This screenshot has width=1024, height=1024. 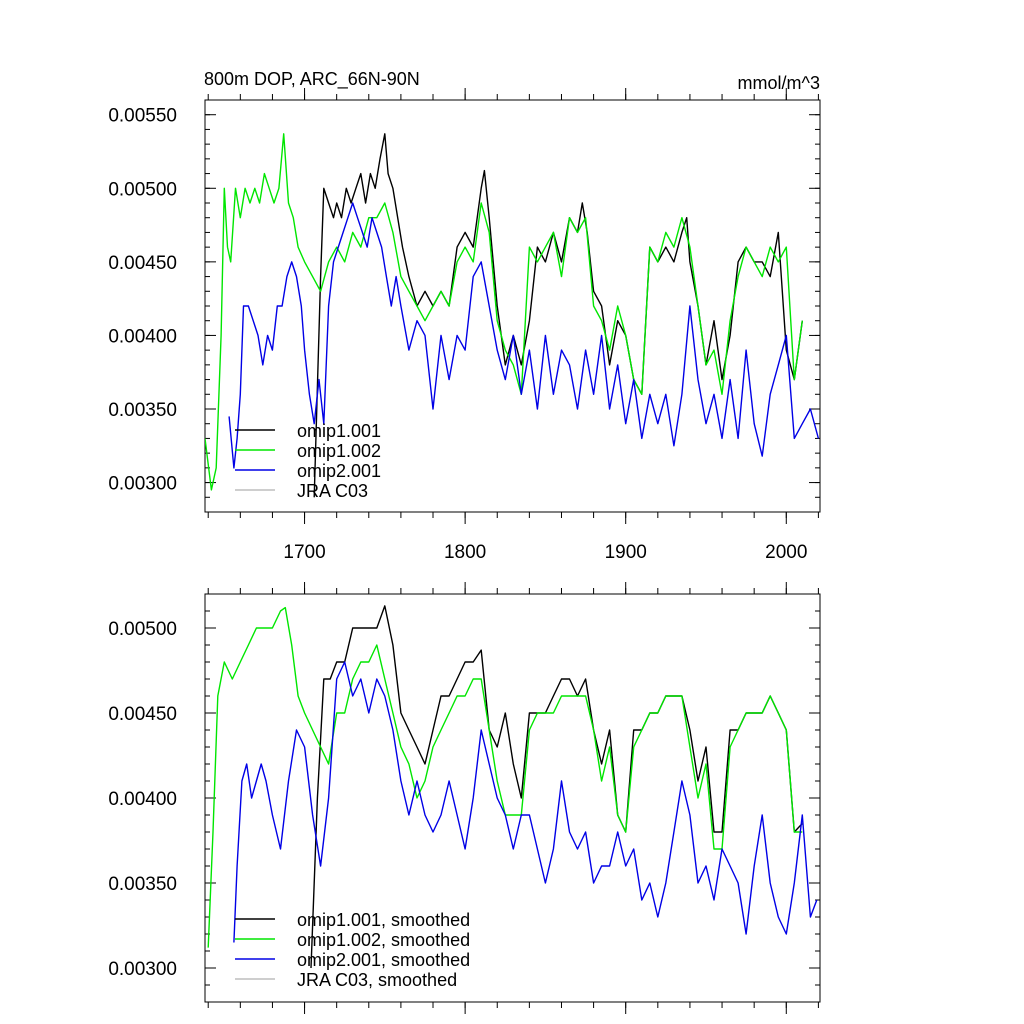 What do you see at coordinates (339, 471) in the screenshot?
I see `top-legend-label: omip2.001` at bounding box center [339, 471].